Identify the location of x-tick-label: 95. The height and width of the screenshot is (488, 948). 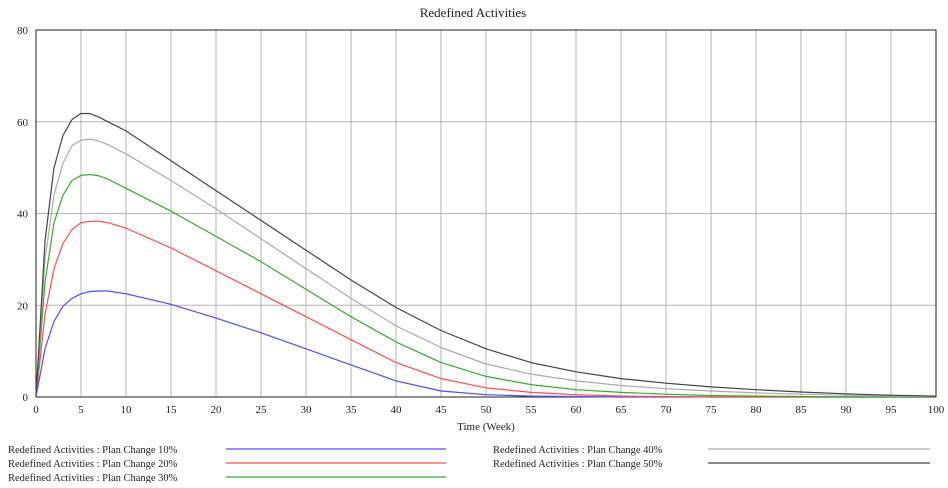
(892, 410).